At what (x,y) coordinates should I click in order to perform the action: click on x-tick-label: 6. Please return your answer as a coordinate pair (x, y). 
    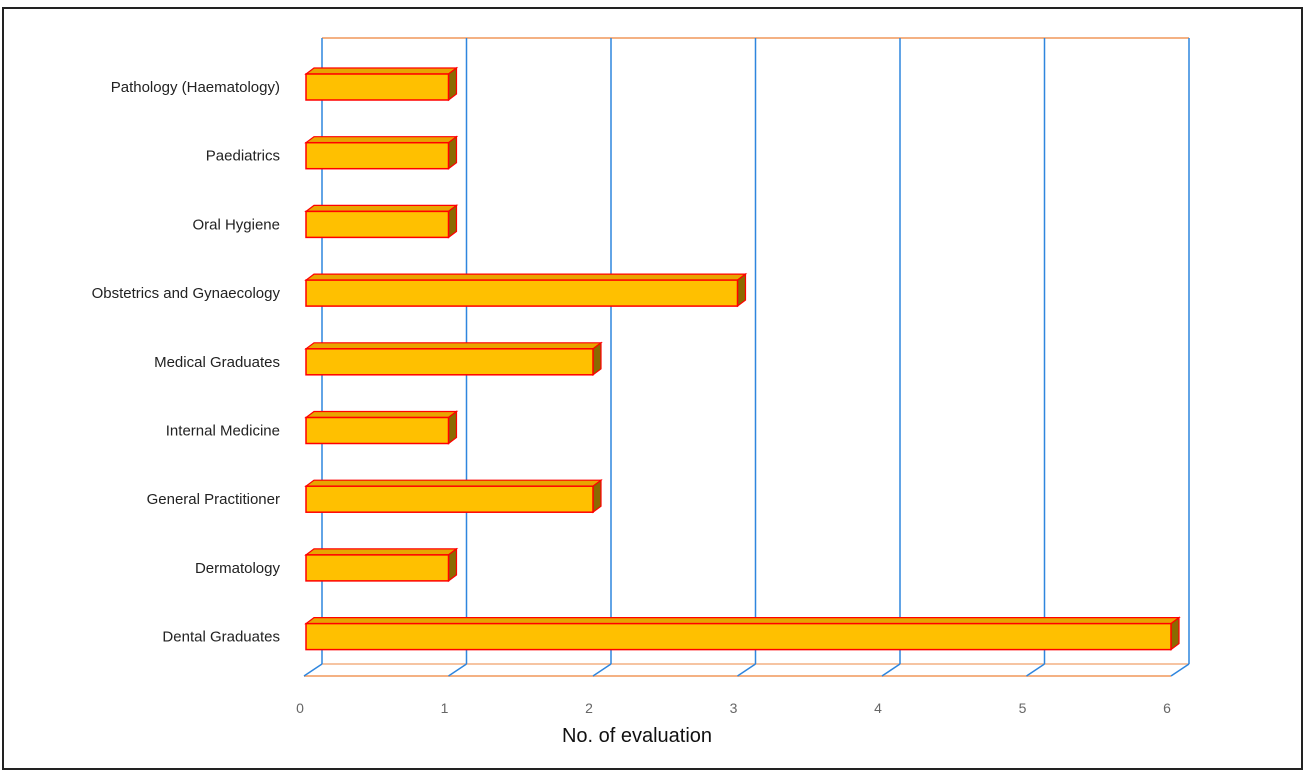
    Looking at the image, I should click on (1167, 708).